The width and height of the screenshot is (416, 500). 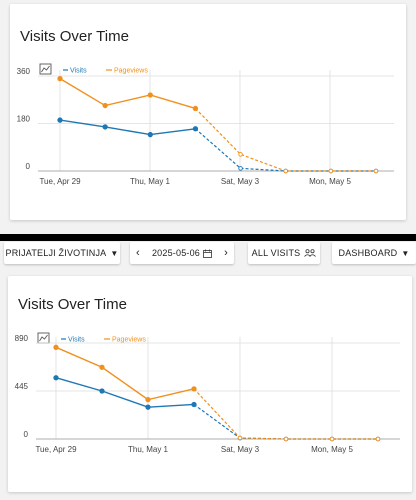 What do you see at coordinates (310, 253) in the screenshot?
I see `visitors-icon` at bounding box center [310, 253].